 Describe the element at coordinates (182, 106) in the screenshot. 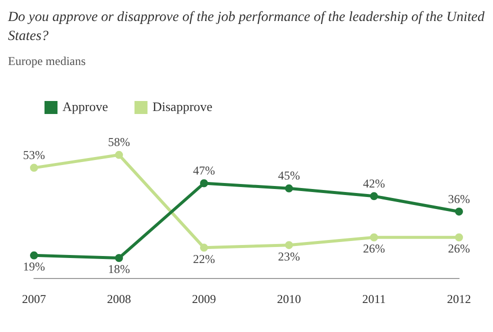

I see `legend-label: Disapprove` at that location.